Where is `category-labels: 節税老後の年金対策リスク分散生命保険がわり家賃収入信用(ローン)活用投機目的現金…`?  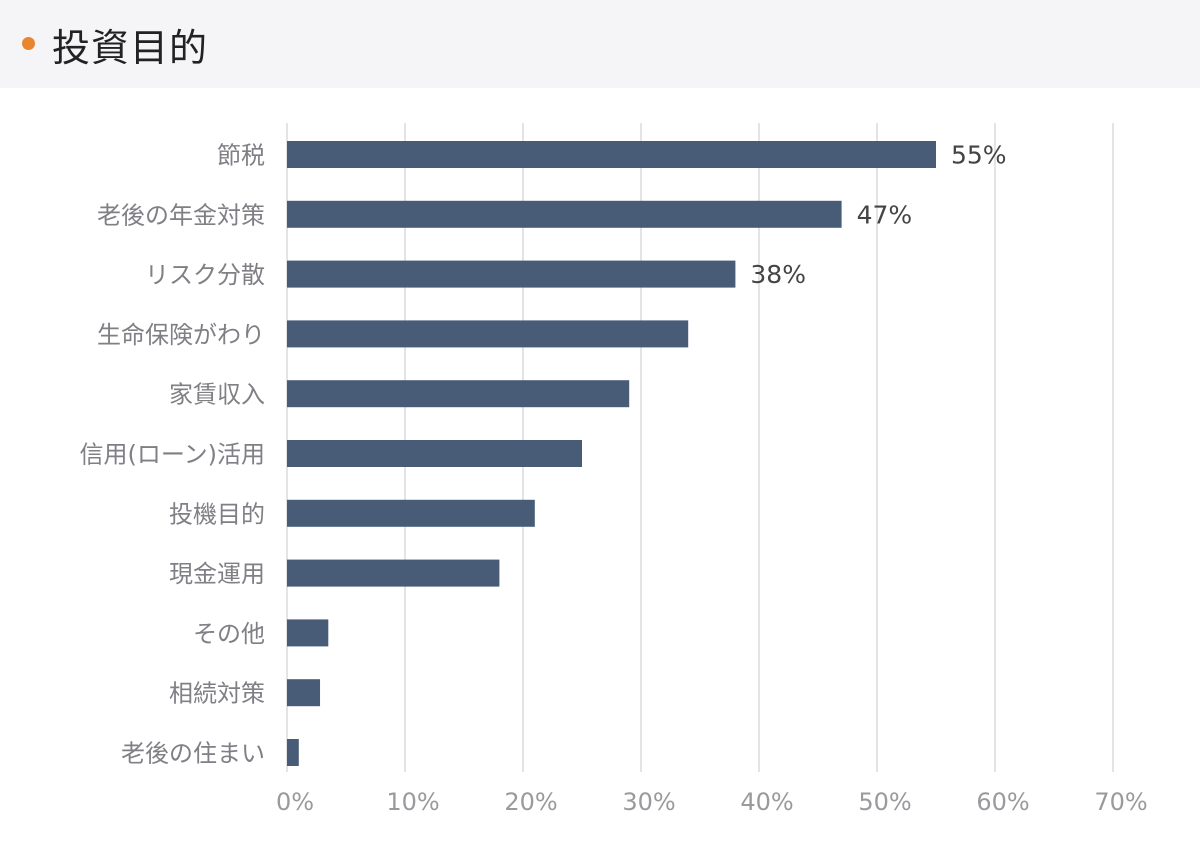 category-labels: 節税老後の年金対策リスク分散生命保険がわり家賃収入信用(ローン)活用投機目的現金… is located at coordinates (172, 455).